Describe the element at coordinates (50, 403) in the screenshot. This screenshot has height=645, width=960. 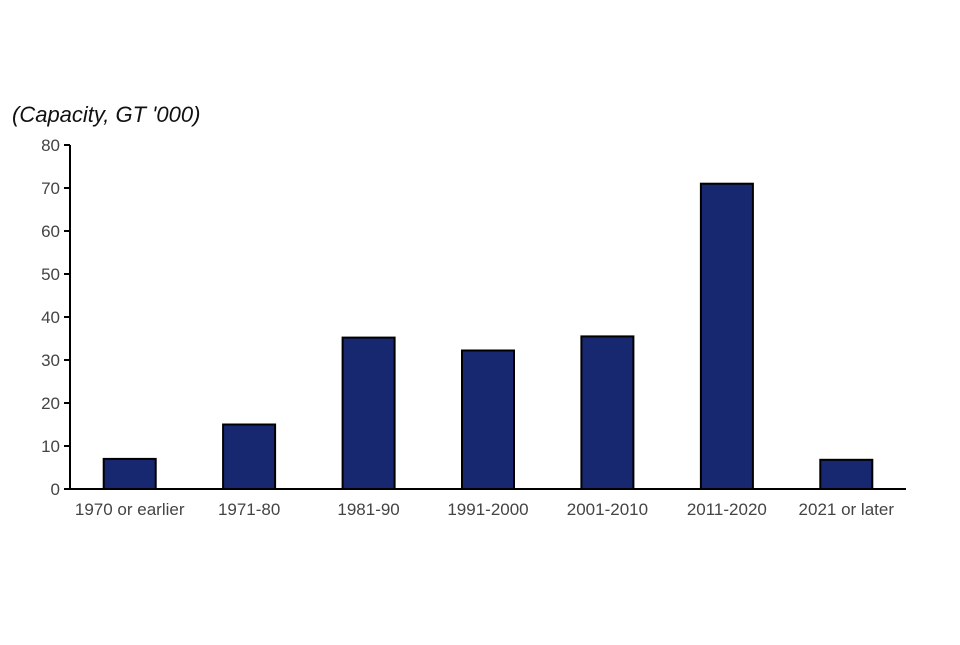
I see `y-tick-label-2: 20` at that location.